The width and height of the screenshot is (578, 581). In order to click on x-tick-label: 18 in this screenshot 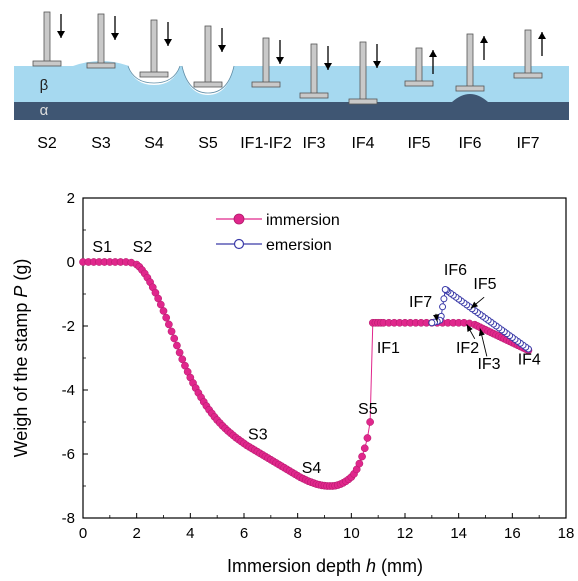, I will do `click(566, 533)`.